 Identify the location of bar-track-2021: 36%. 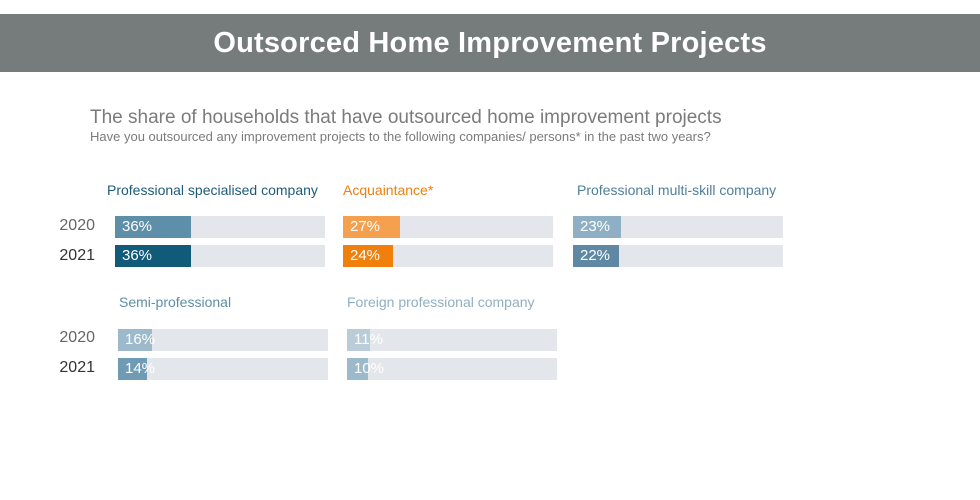
(220, 256).